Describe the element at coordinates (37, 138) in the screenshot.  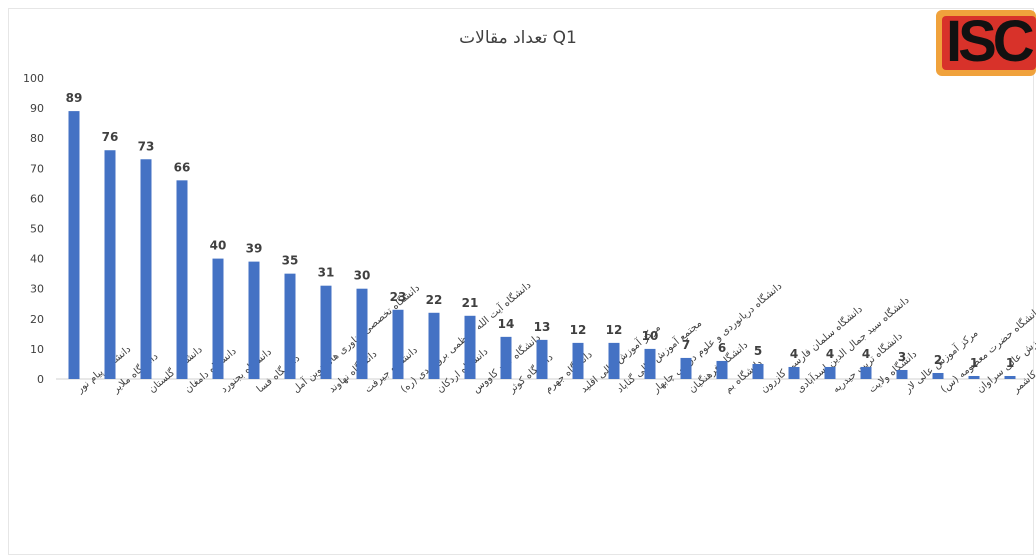
I see `y-tick-label: 80` at that location.